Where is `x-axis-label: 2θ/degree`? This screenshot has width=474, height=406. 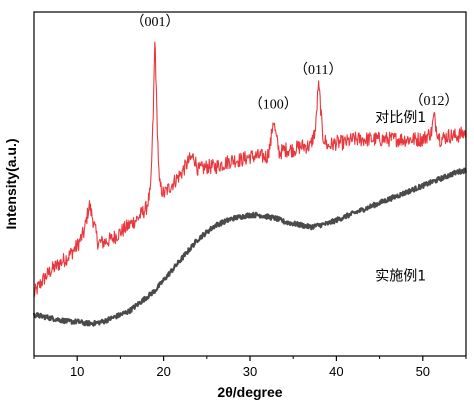 x-axis-label: 2θ/degree is located at coordinates (249, 392).